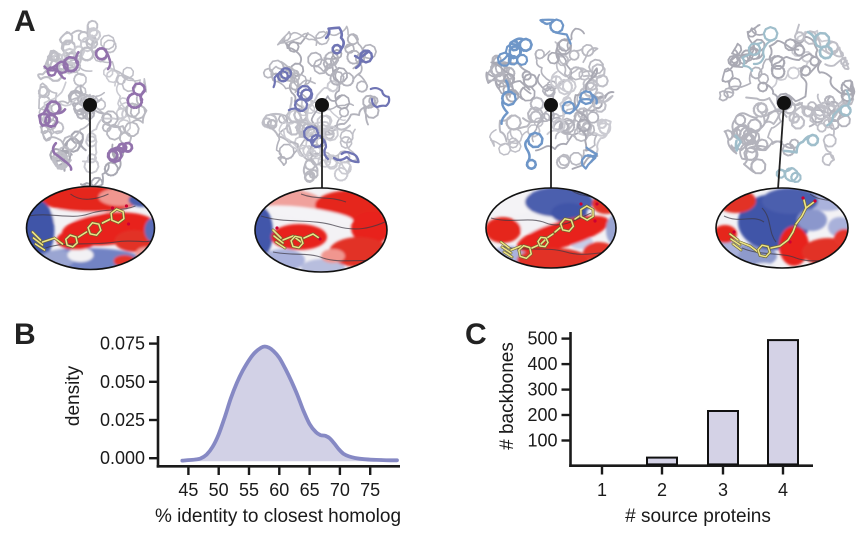  What do you see at coordinates (188, 490) in the screenshot?
I see `svg-text: 45` at bounding box center [188, 490].